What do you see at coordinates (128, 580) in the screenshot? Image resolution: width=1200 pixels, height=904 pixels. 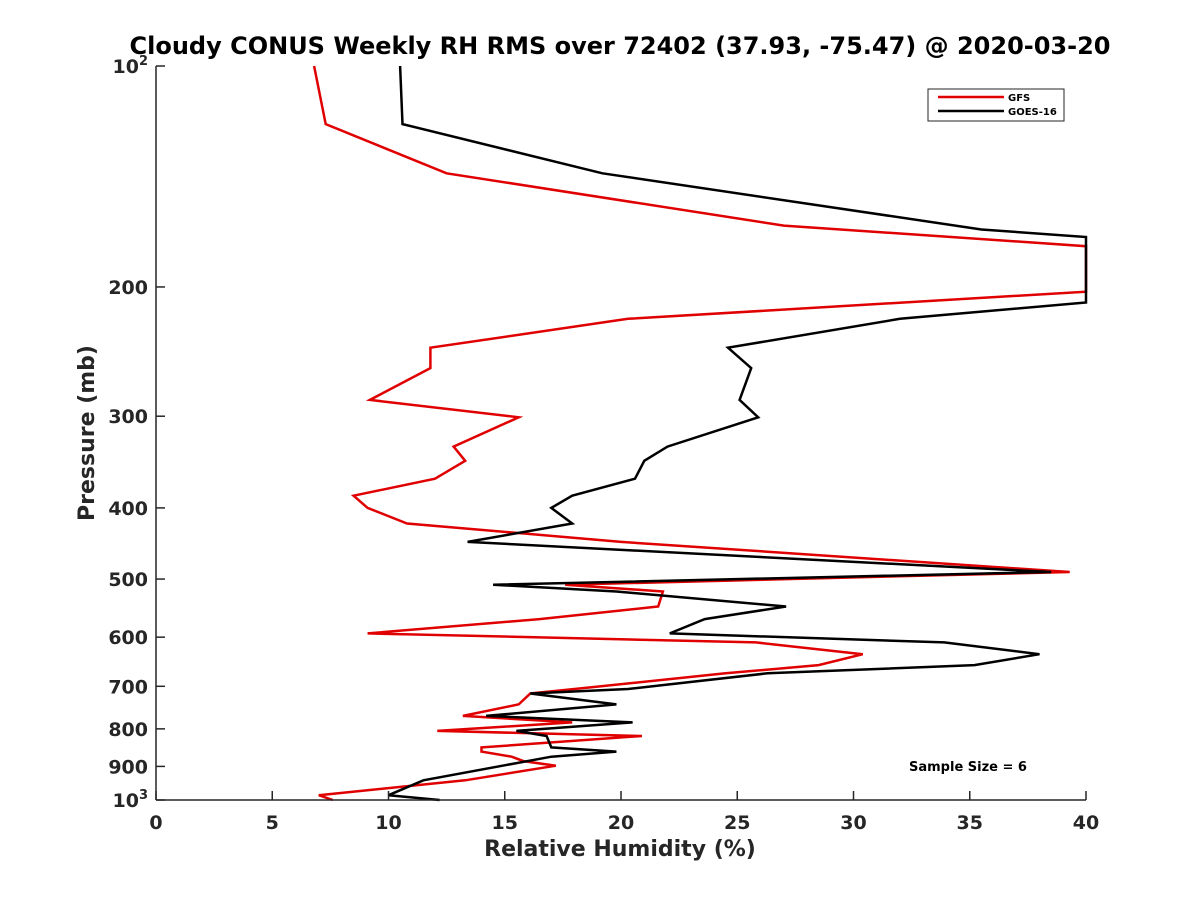 I see `y-tick-label: 500` at bounding box center [128, 580].